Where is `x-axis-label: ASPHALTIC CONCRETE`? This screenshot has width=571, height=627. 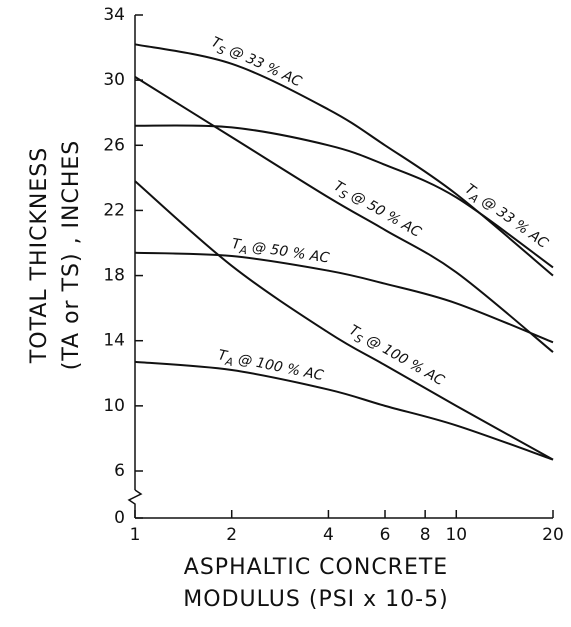 x-axis-label: ASPHALTIC CONCRETE is located at coordinates (316, 567).